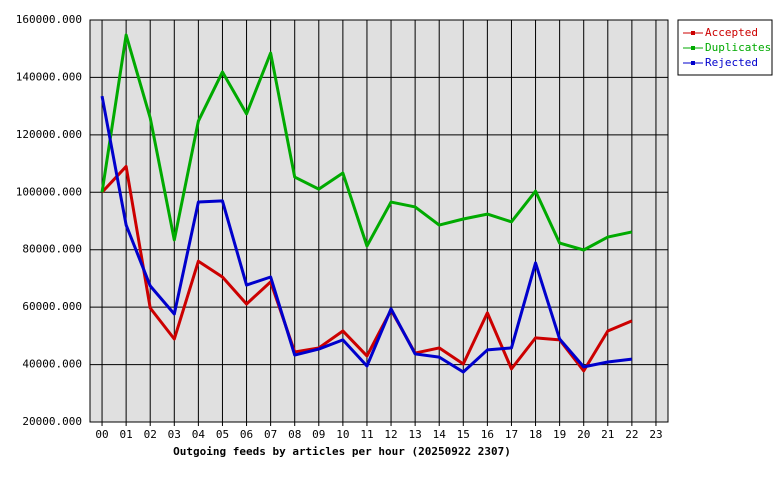 This screenshot has width=780, height=480. I want to click on x-tick-label: 12, so click(390, 434).